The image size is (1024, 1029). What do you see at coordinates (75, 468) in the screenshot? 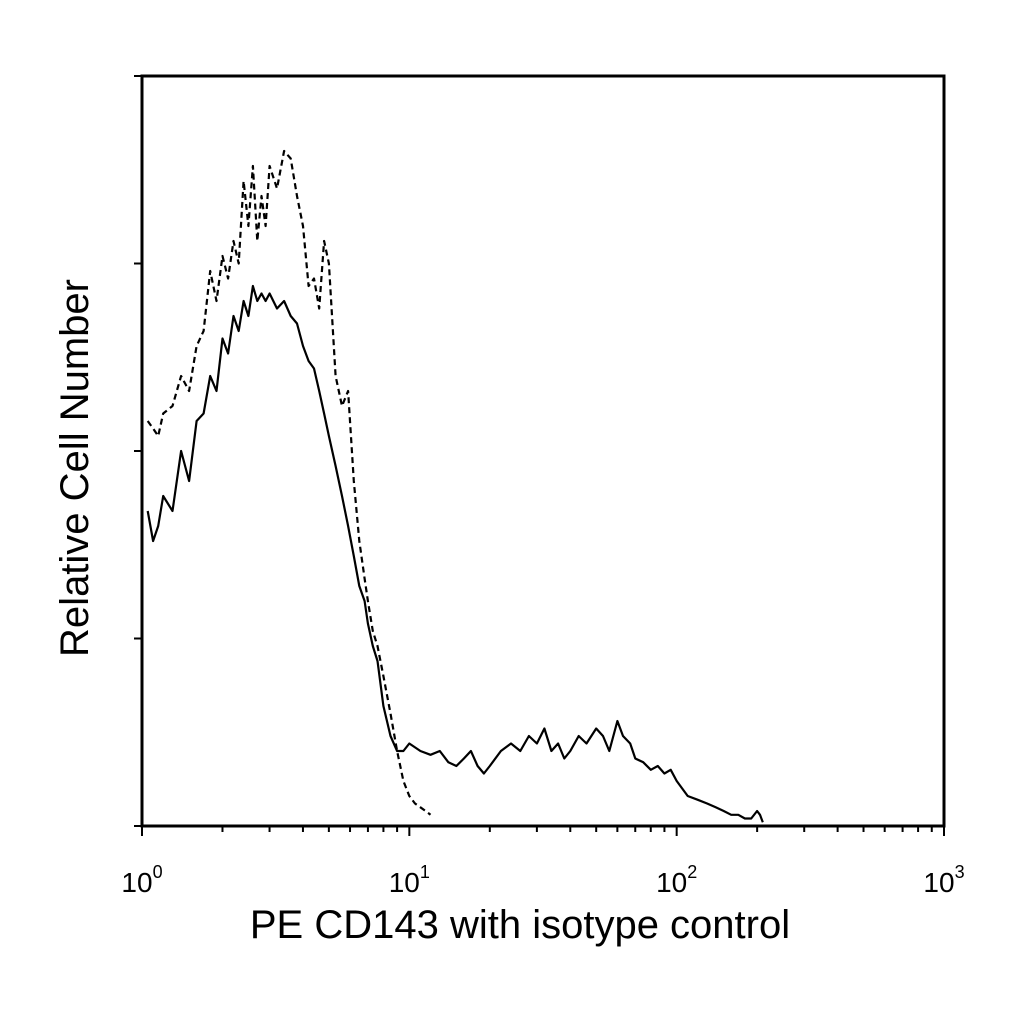
I see `y-axis-label: Relative Cell Number` at bounding box center [75, 468].